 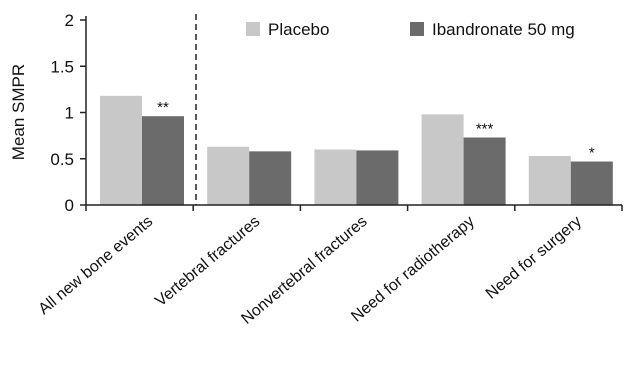 What do you see at coordinates (62, 66) in the screenshot?
I see `y-tick-label: 1.5` at bounding box center [62, 66].